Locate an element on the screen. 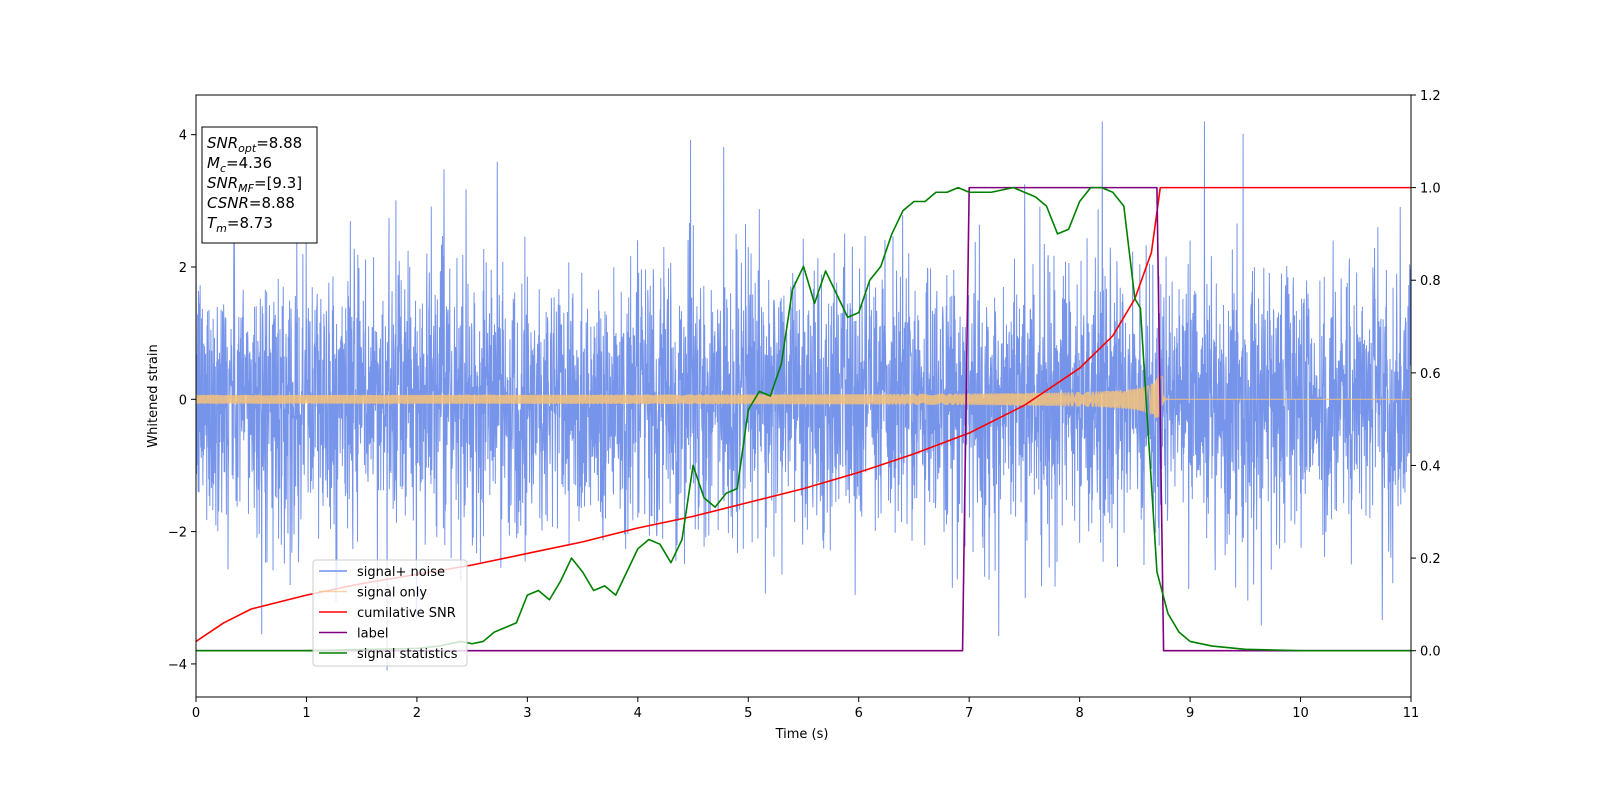 This screenshot has height=800, width=1600. info-subscript: MF is located at coordinates (246, 188).